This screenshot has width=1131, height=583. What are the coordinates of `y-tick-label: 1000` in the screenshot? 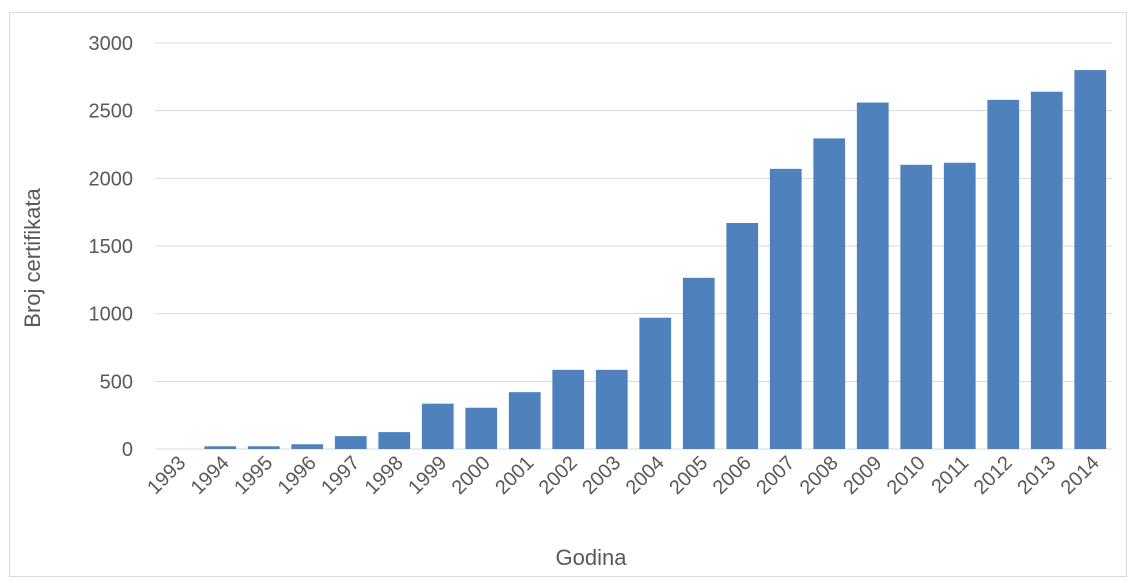 It's located at (111, 315).